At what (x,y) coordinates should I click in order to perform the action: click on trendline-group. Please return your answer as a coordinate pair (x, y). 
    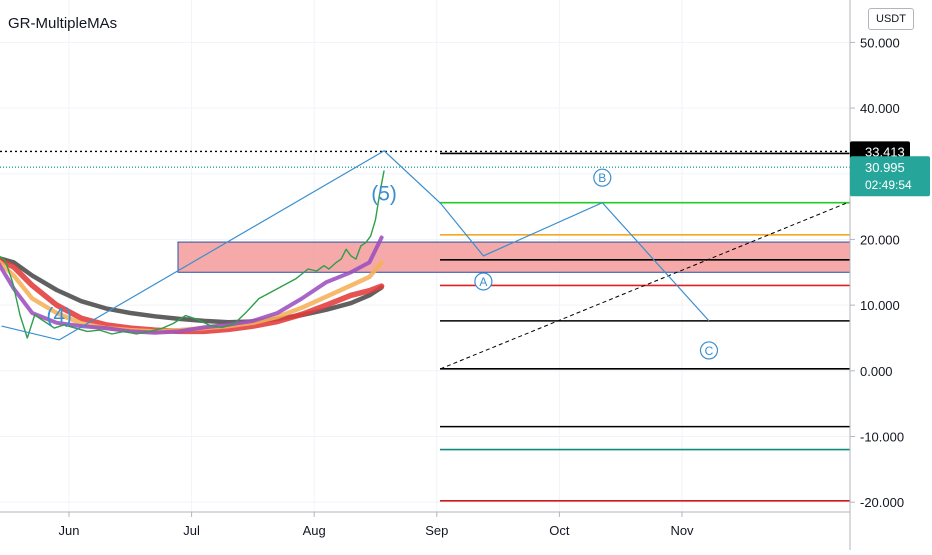
    Looking at the image, I should click on (644, 286).